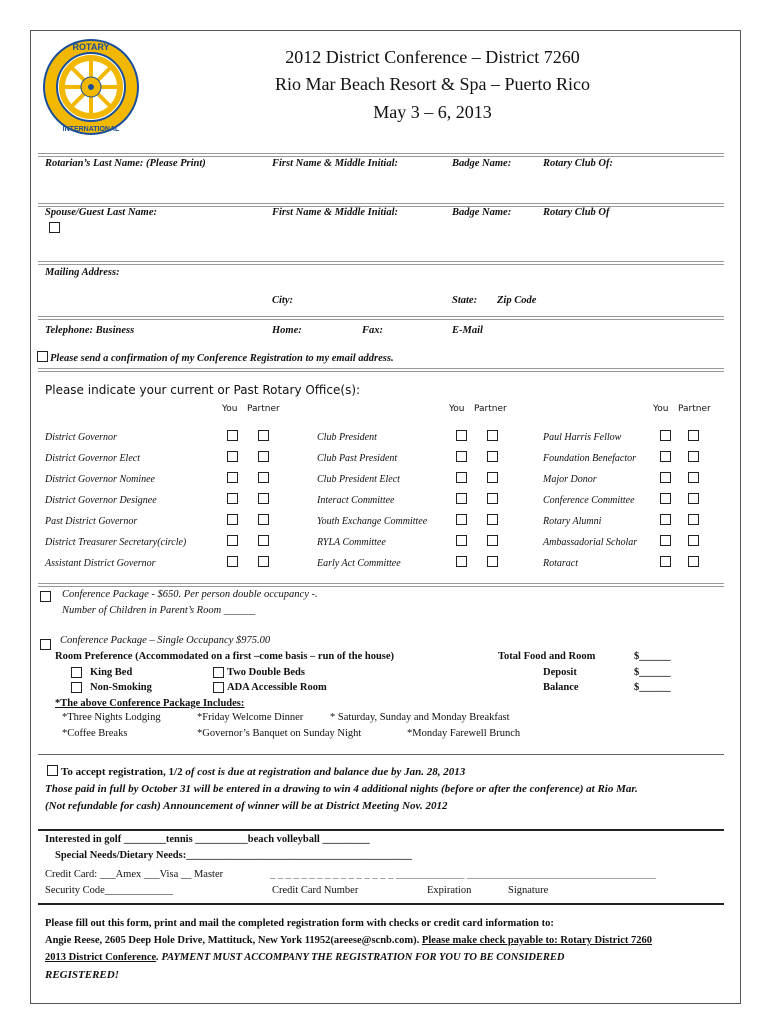 The width and height of the screenshot is (770, 1024). I want to click on guest-club-field: Rotary Club Of, so click(576, 212).